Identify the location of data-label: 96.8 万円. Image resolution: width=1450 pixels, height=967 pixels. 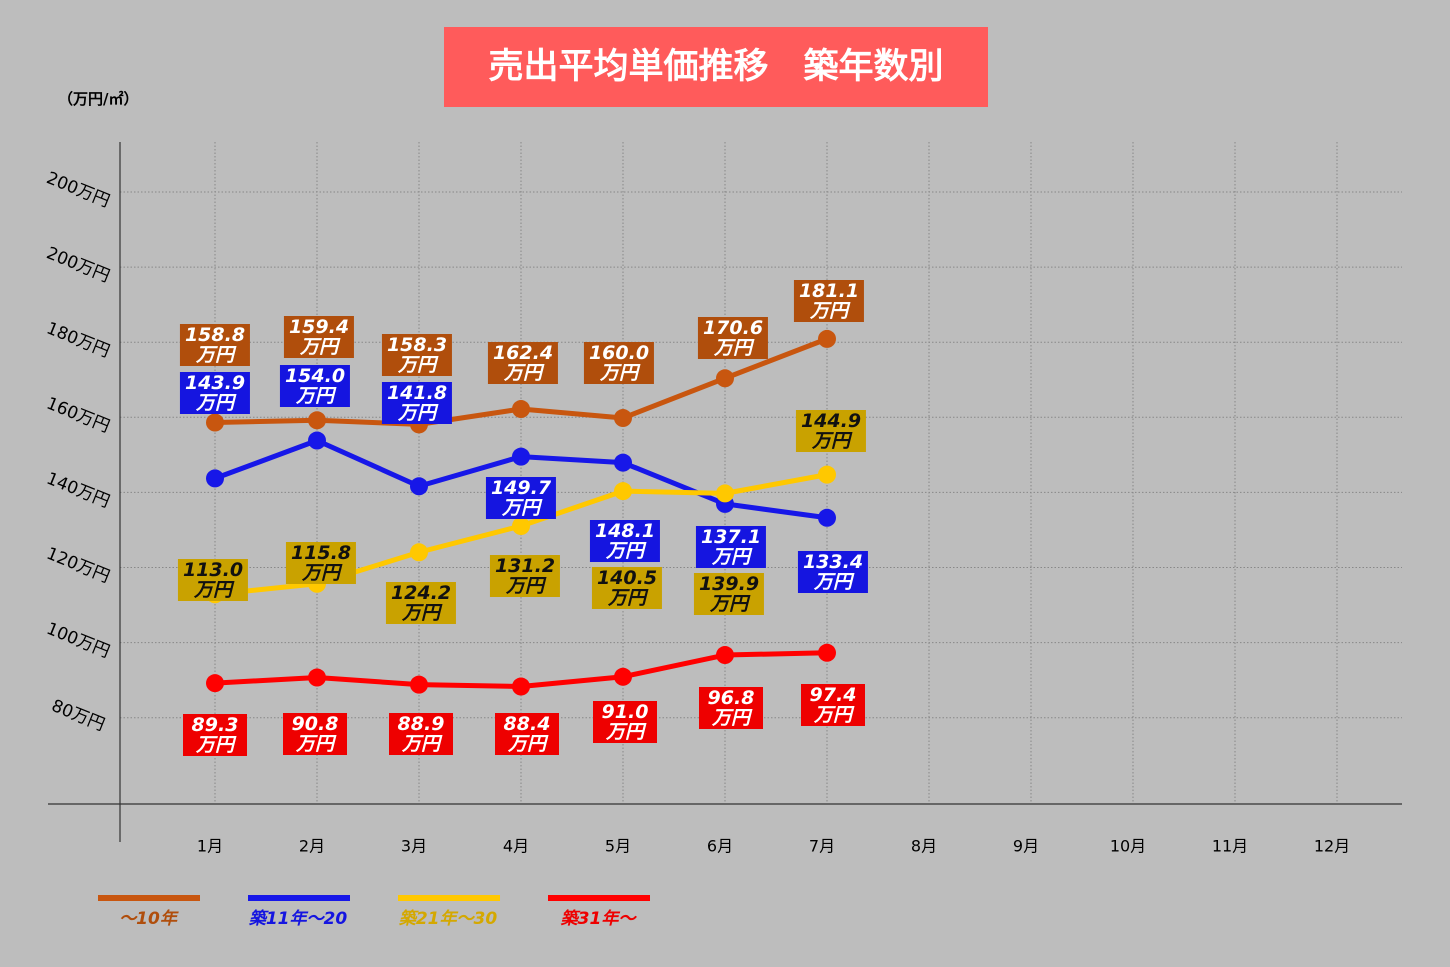
(731, 708).